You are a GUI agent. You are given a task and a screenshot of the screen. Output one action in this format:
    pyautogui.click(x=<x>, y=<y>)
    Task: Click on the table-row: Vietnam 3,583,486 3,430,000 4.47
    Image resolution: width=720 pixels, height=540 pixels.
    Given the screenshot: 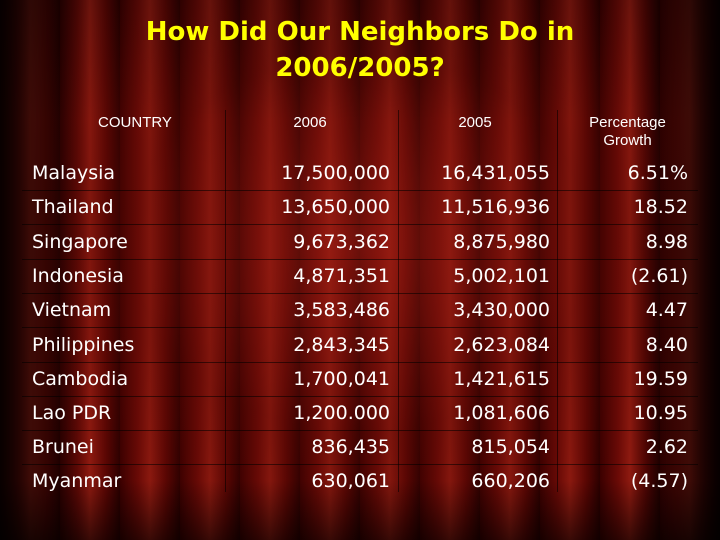 What is the action you would take?
    pyautogui.click(x=360, y=313)
    